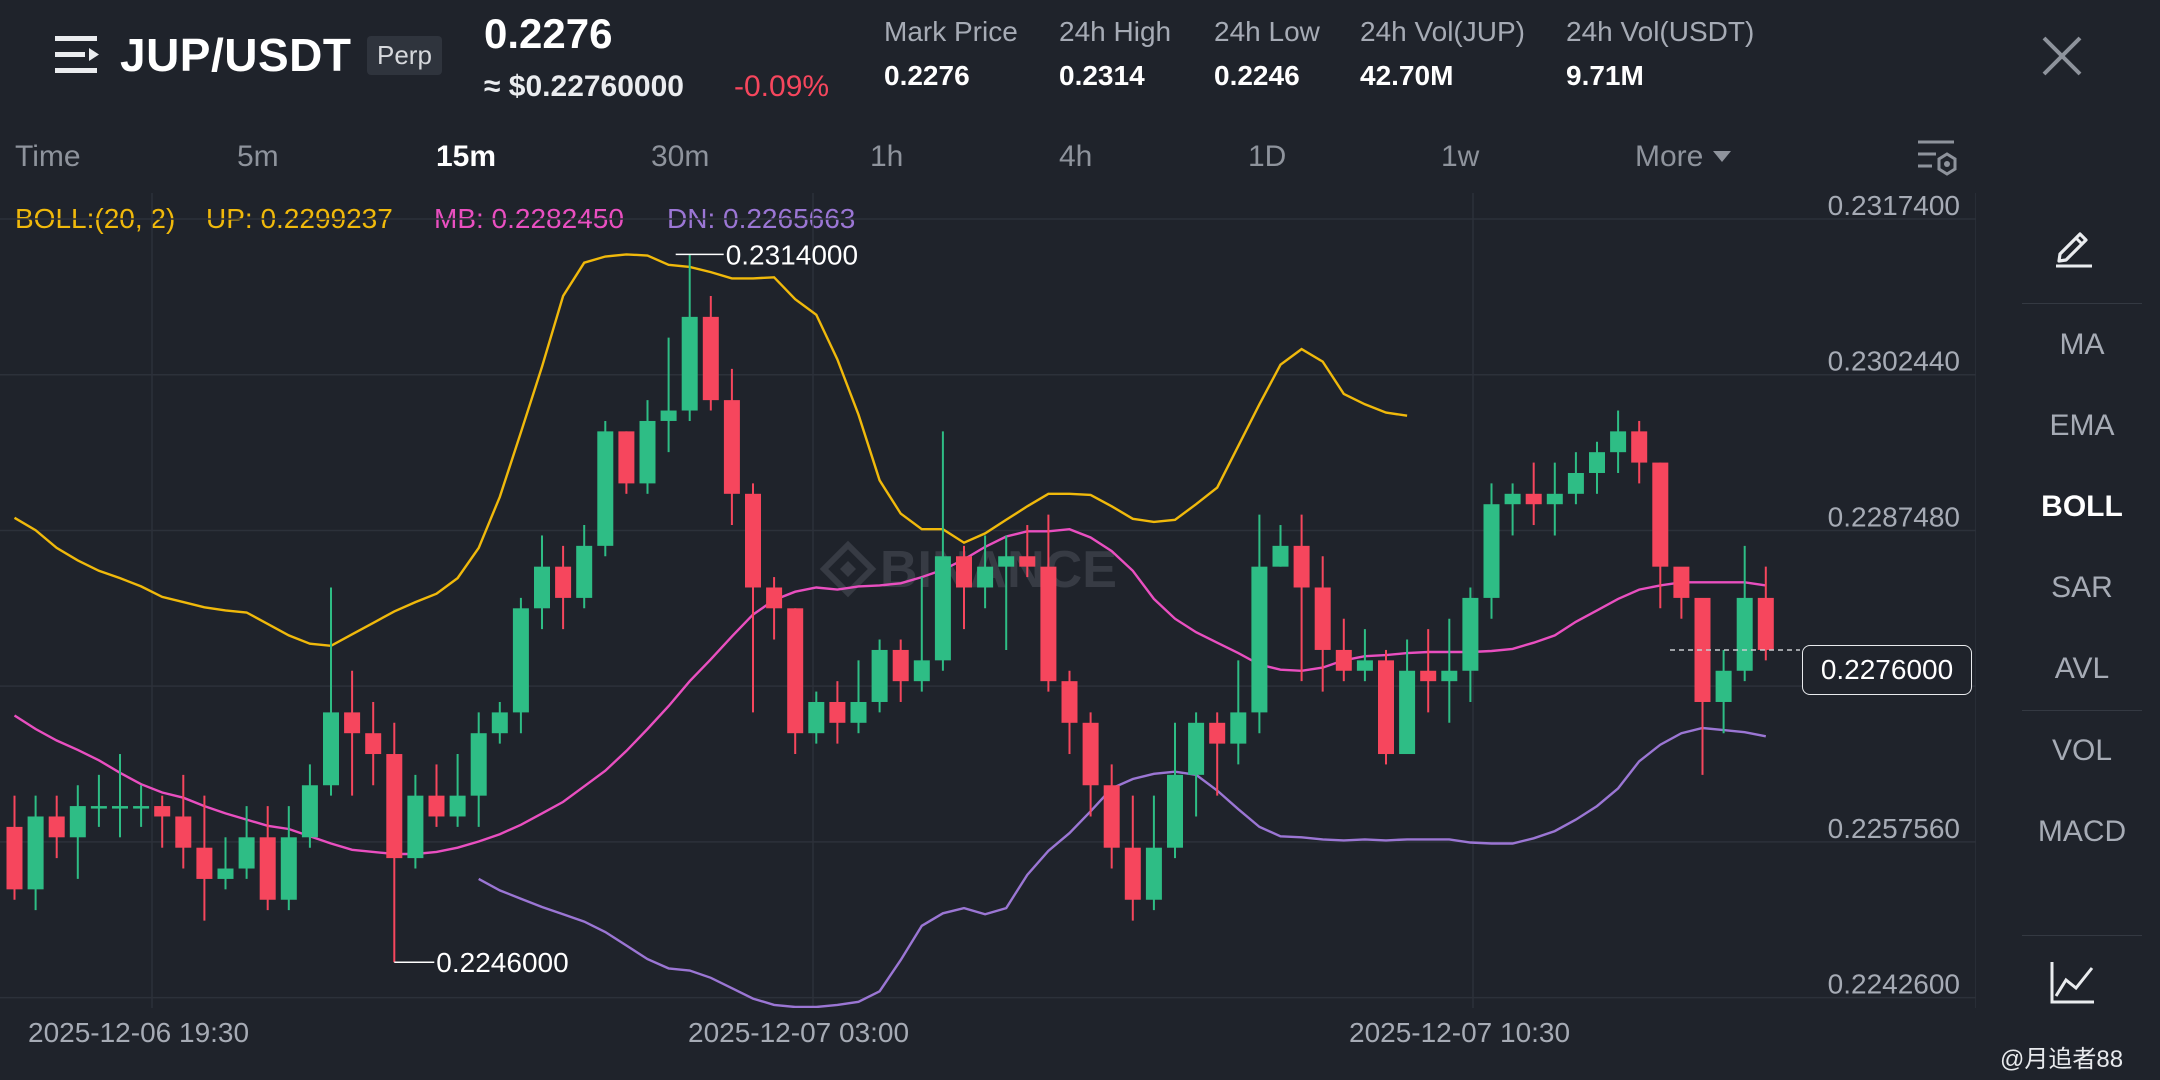  What do you see at coordinates (1267, 156) in the screenshot?
I see `tab-1d: 1D` at bounding box center [1267, 156].